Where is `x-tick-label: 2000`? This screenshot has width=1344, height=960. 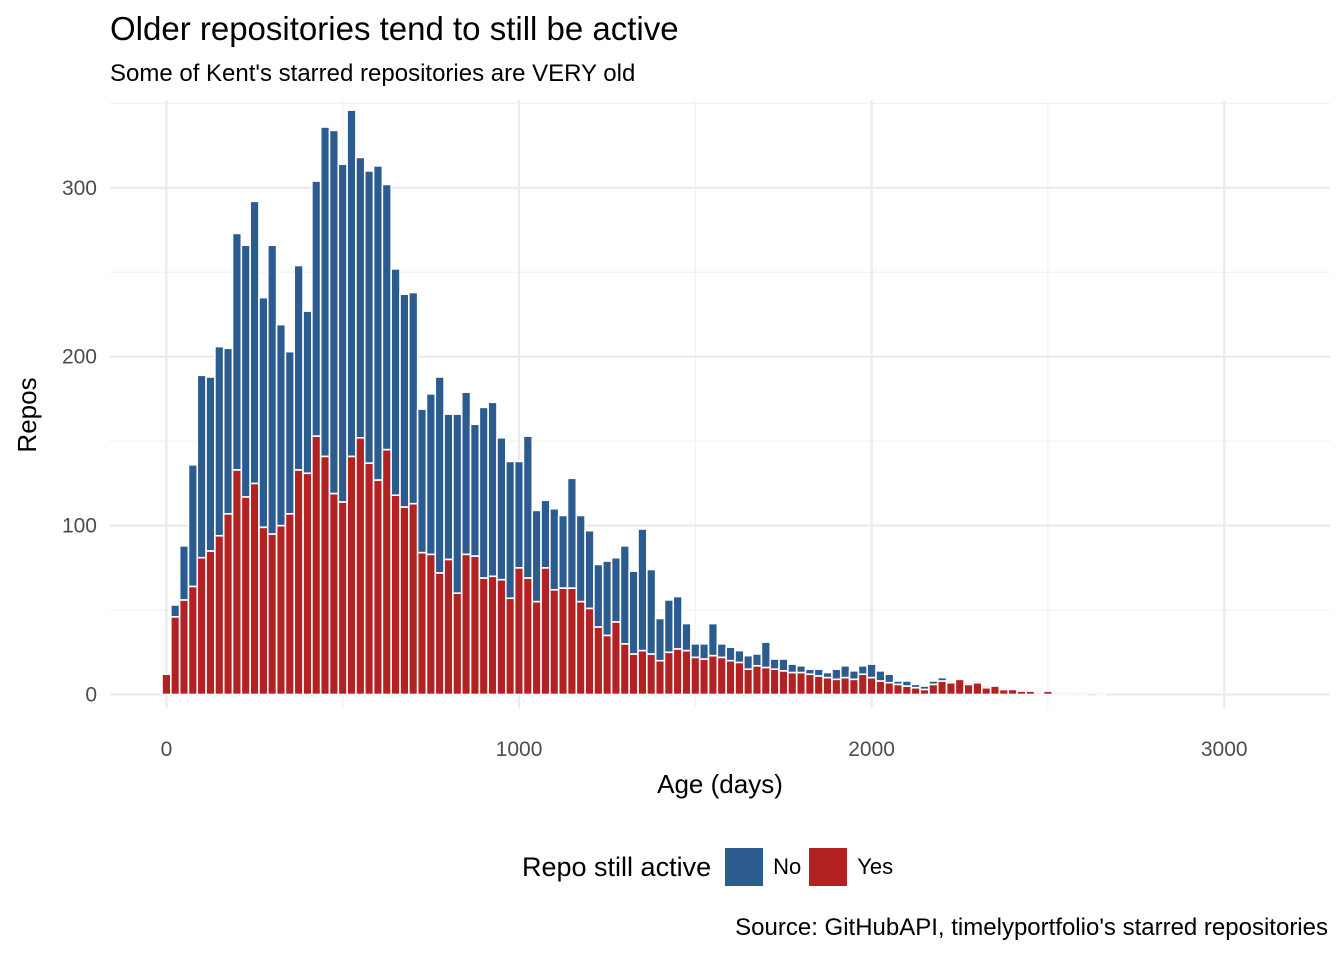
x-tick-label: 2000 is located at coordinates (871, 749).